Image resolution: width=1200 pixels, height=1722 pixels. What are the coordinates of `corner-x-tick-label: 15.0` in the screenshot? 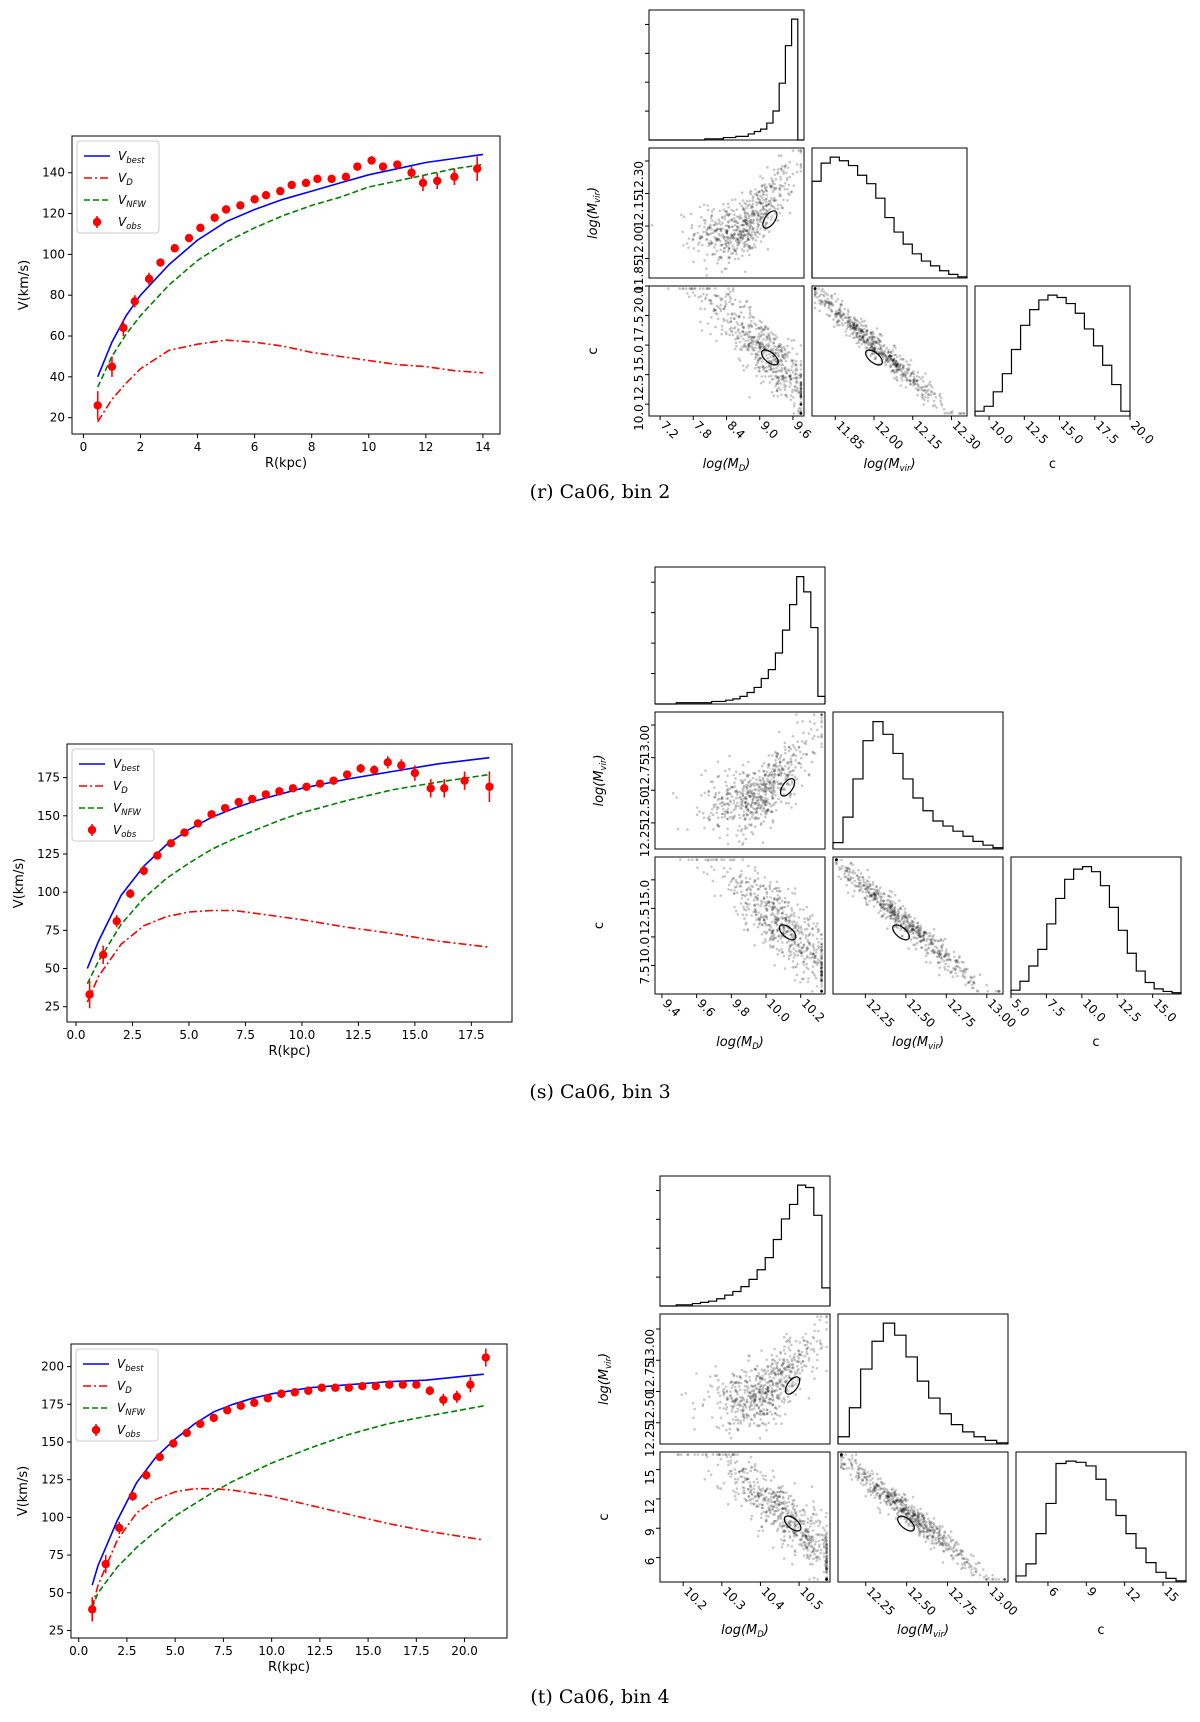 It's located at (1071, 432).